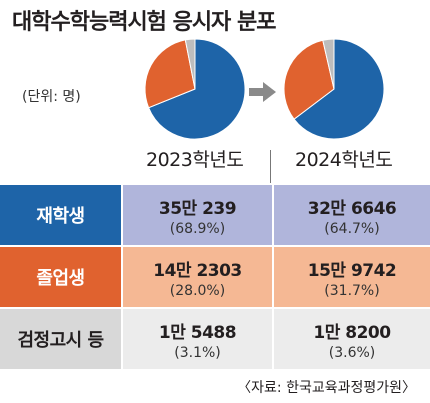 This screenshot has width=430, height=403. I want to click on cell-count: 15만 9742, so click(352, 270).